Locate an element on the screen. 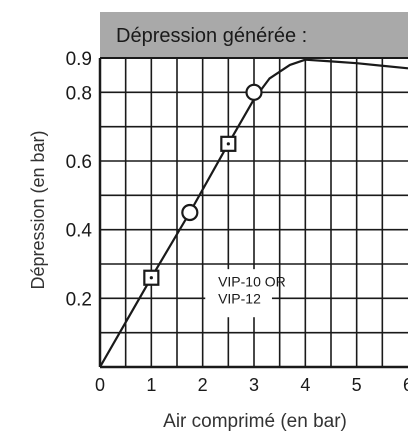 This screenshot has height=442, width=408. y-tick-label: 0.2 is located at coordinates (79, 299).